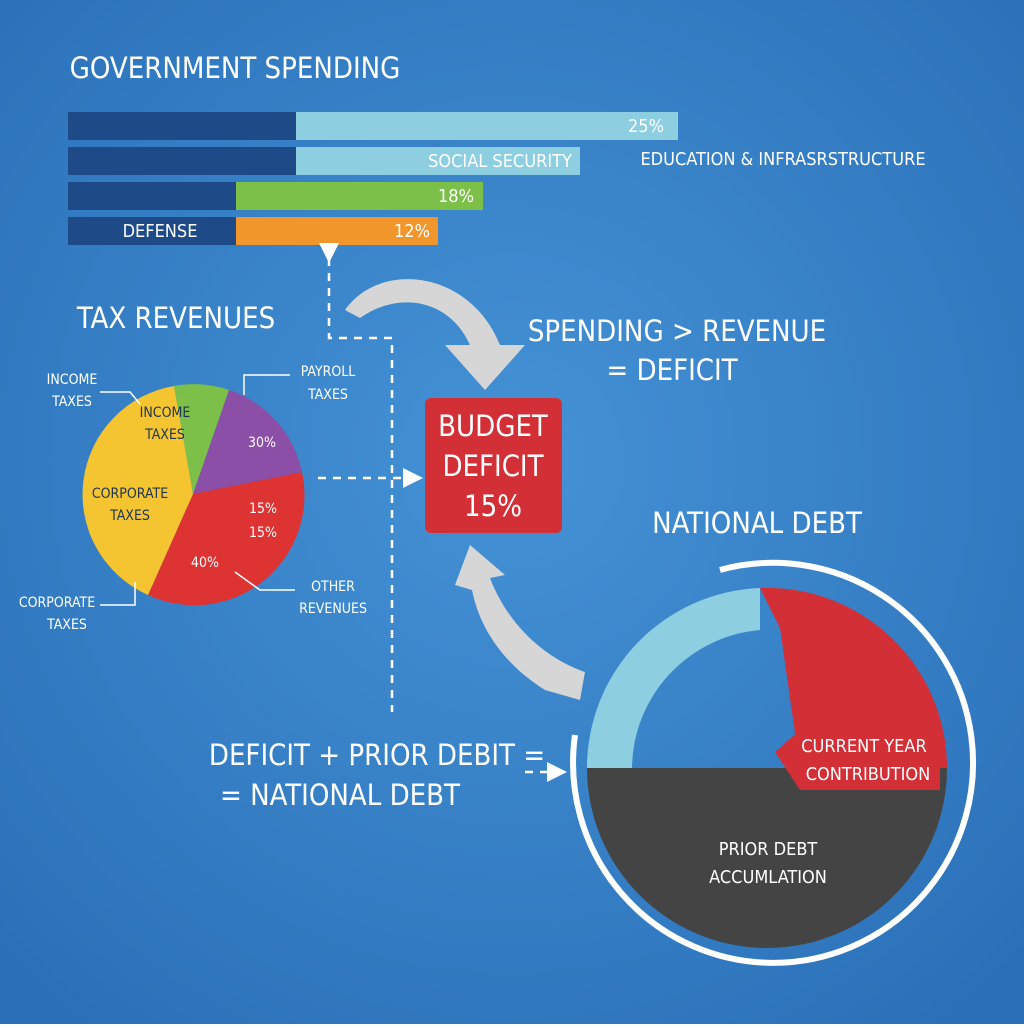 The width and height of the screenshot is (1024, 1028). I want to click on callout-lines, so click(197, 490).